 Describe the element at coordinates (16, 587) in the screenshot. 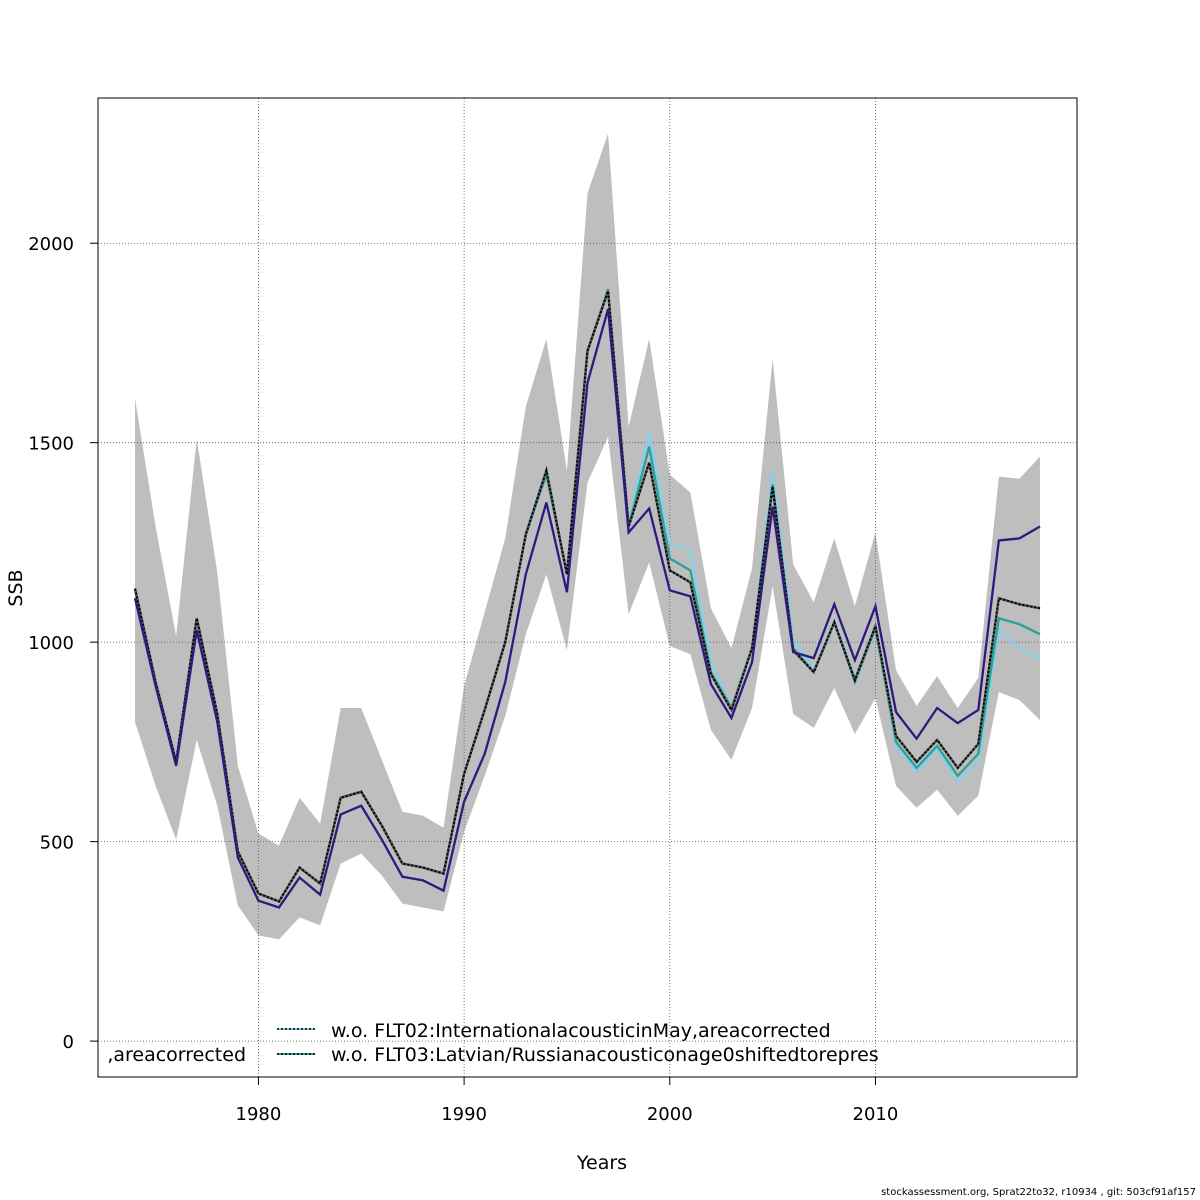

I see `y-axis-label: SSB` at that location.